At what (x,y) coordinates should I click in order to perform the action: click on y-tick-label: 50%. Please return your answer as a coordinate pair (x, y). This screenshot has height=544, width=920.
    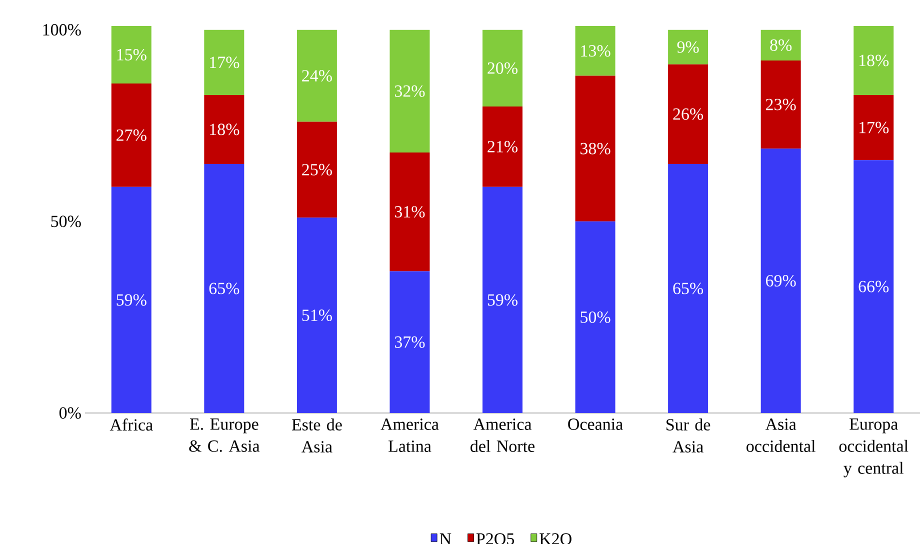
    Looking at the image, I should click on (66, 222).